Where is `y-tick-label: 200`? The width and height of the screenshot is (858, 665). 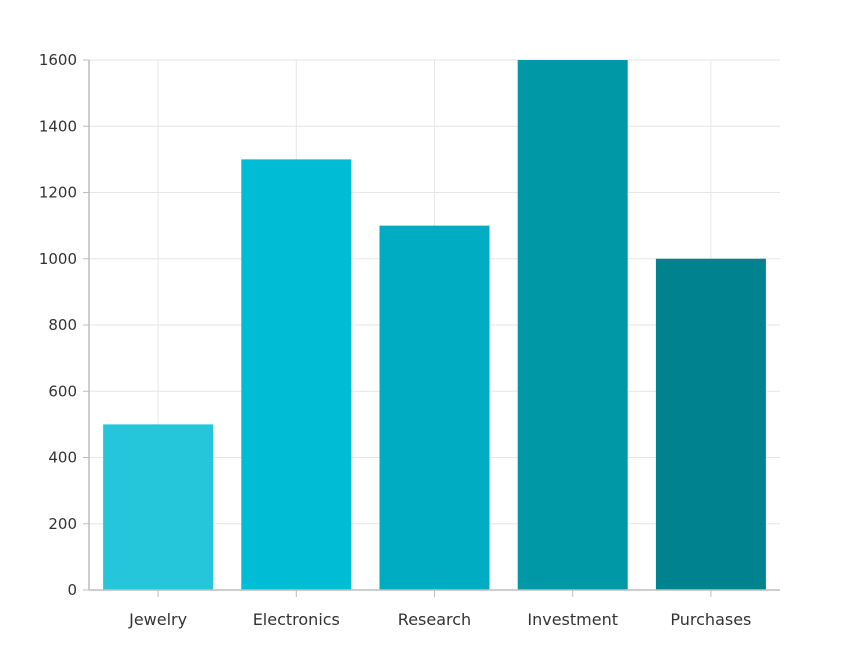 y-tick-label: 200 is located at coordinates (62, 524).